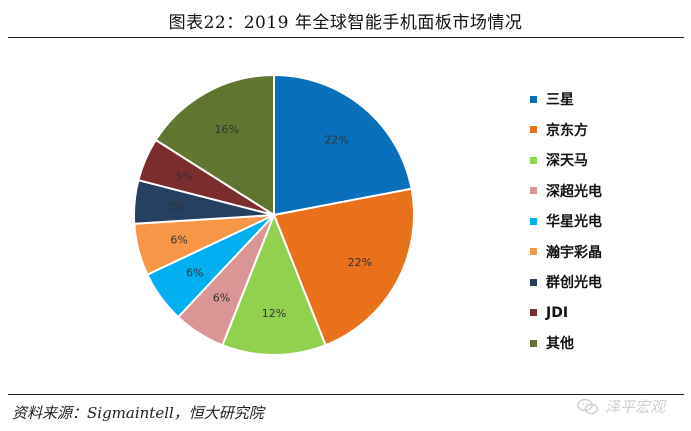  I want to click on slice-label-7: 5%, so click(176, 206).